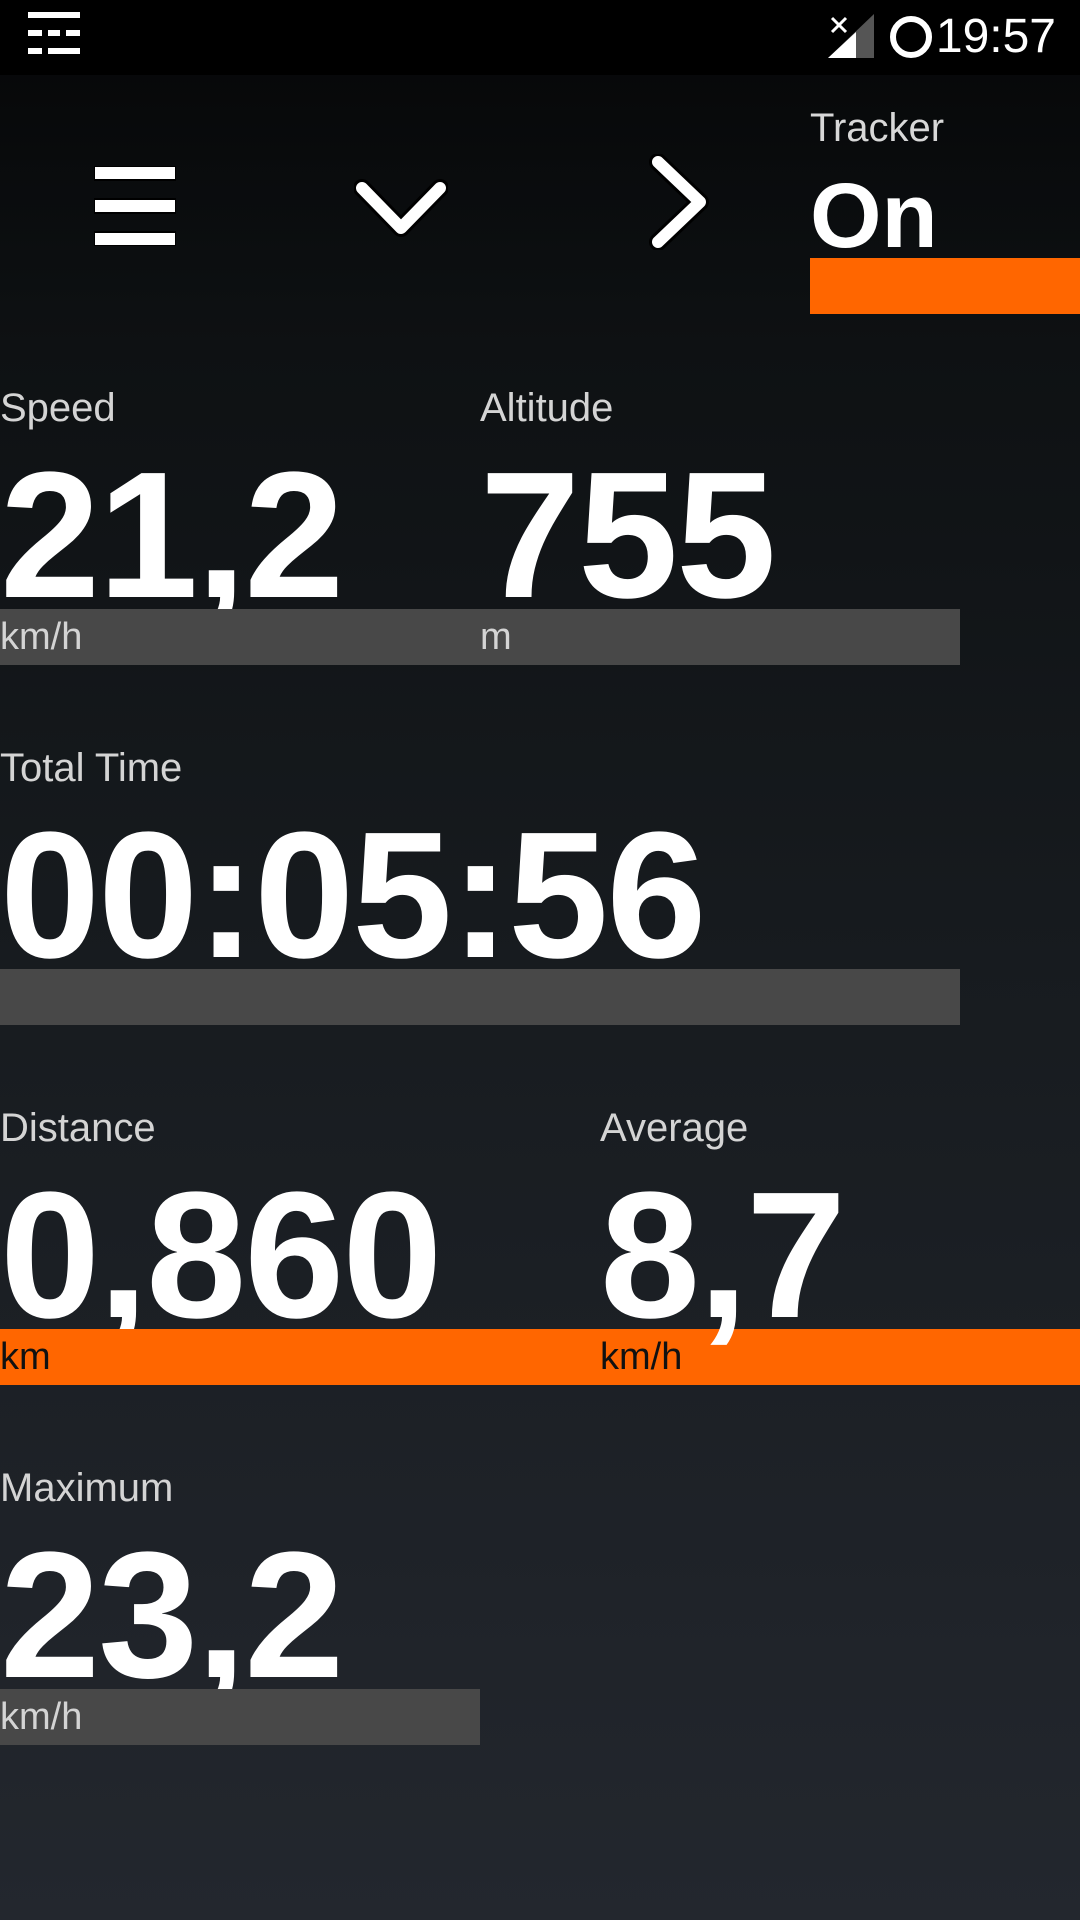  I want to click on average-label: Average, so click(674, 1128).